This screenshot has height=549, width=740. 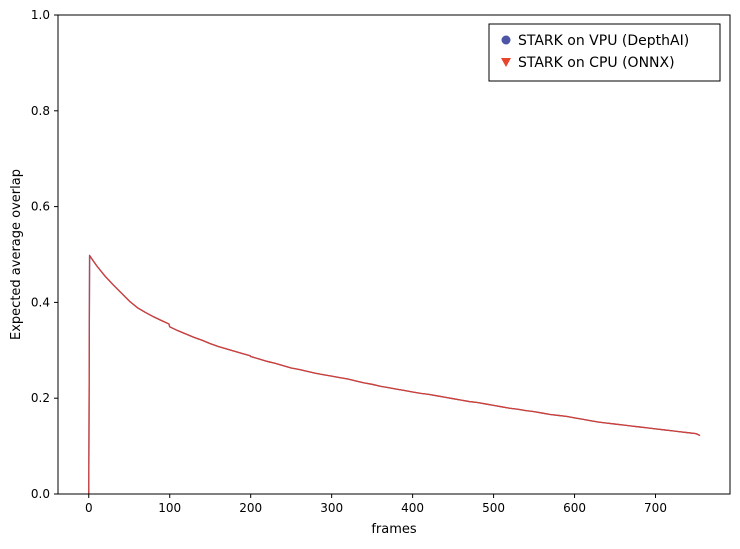 What do you see at coordinates (40, 494) in the screenshot?
I see `y-tick-label: 0.0` at bounding box center [40, 494].